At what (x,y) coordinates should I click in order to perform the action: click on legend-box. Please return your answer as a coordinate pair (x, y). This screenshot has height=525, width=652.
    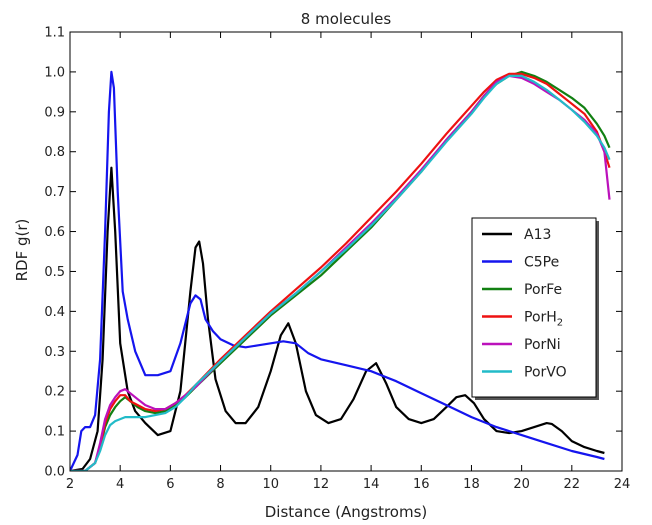
    Looking at the image, I should click on (534, 307).